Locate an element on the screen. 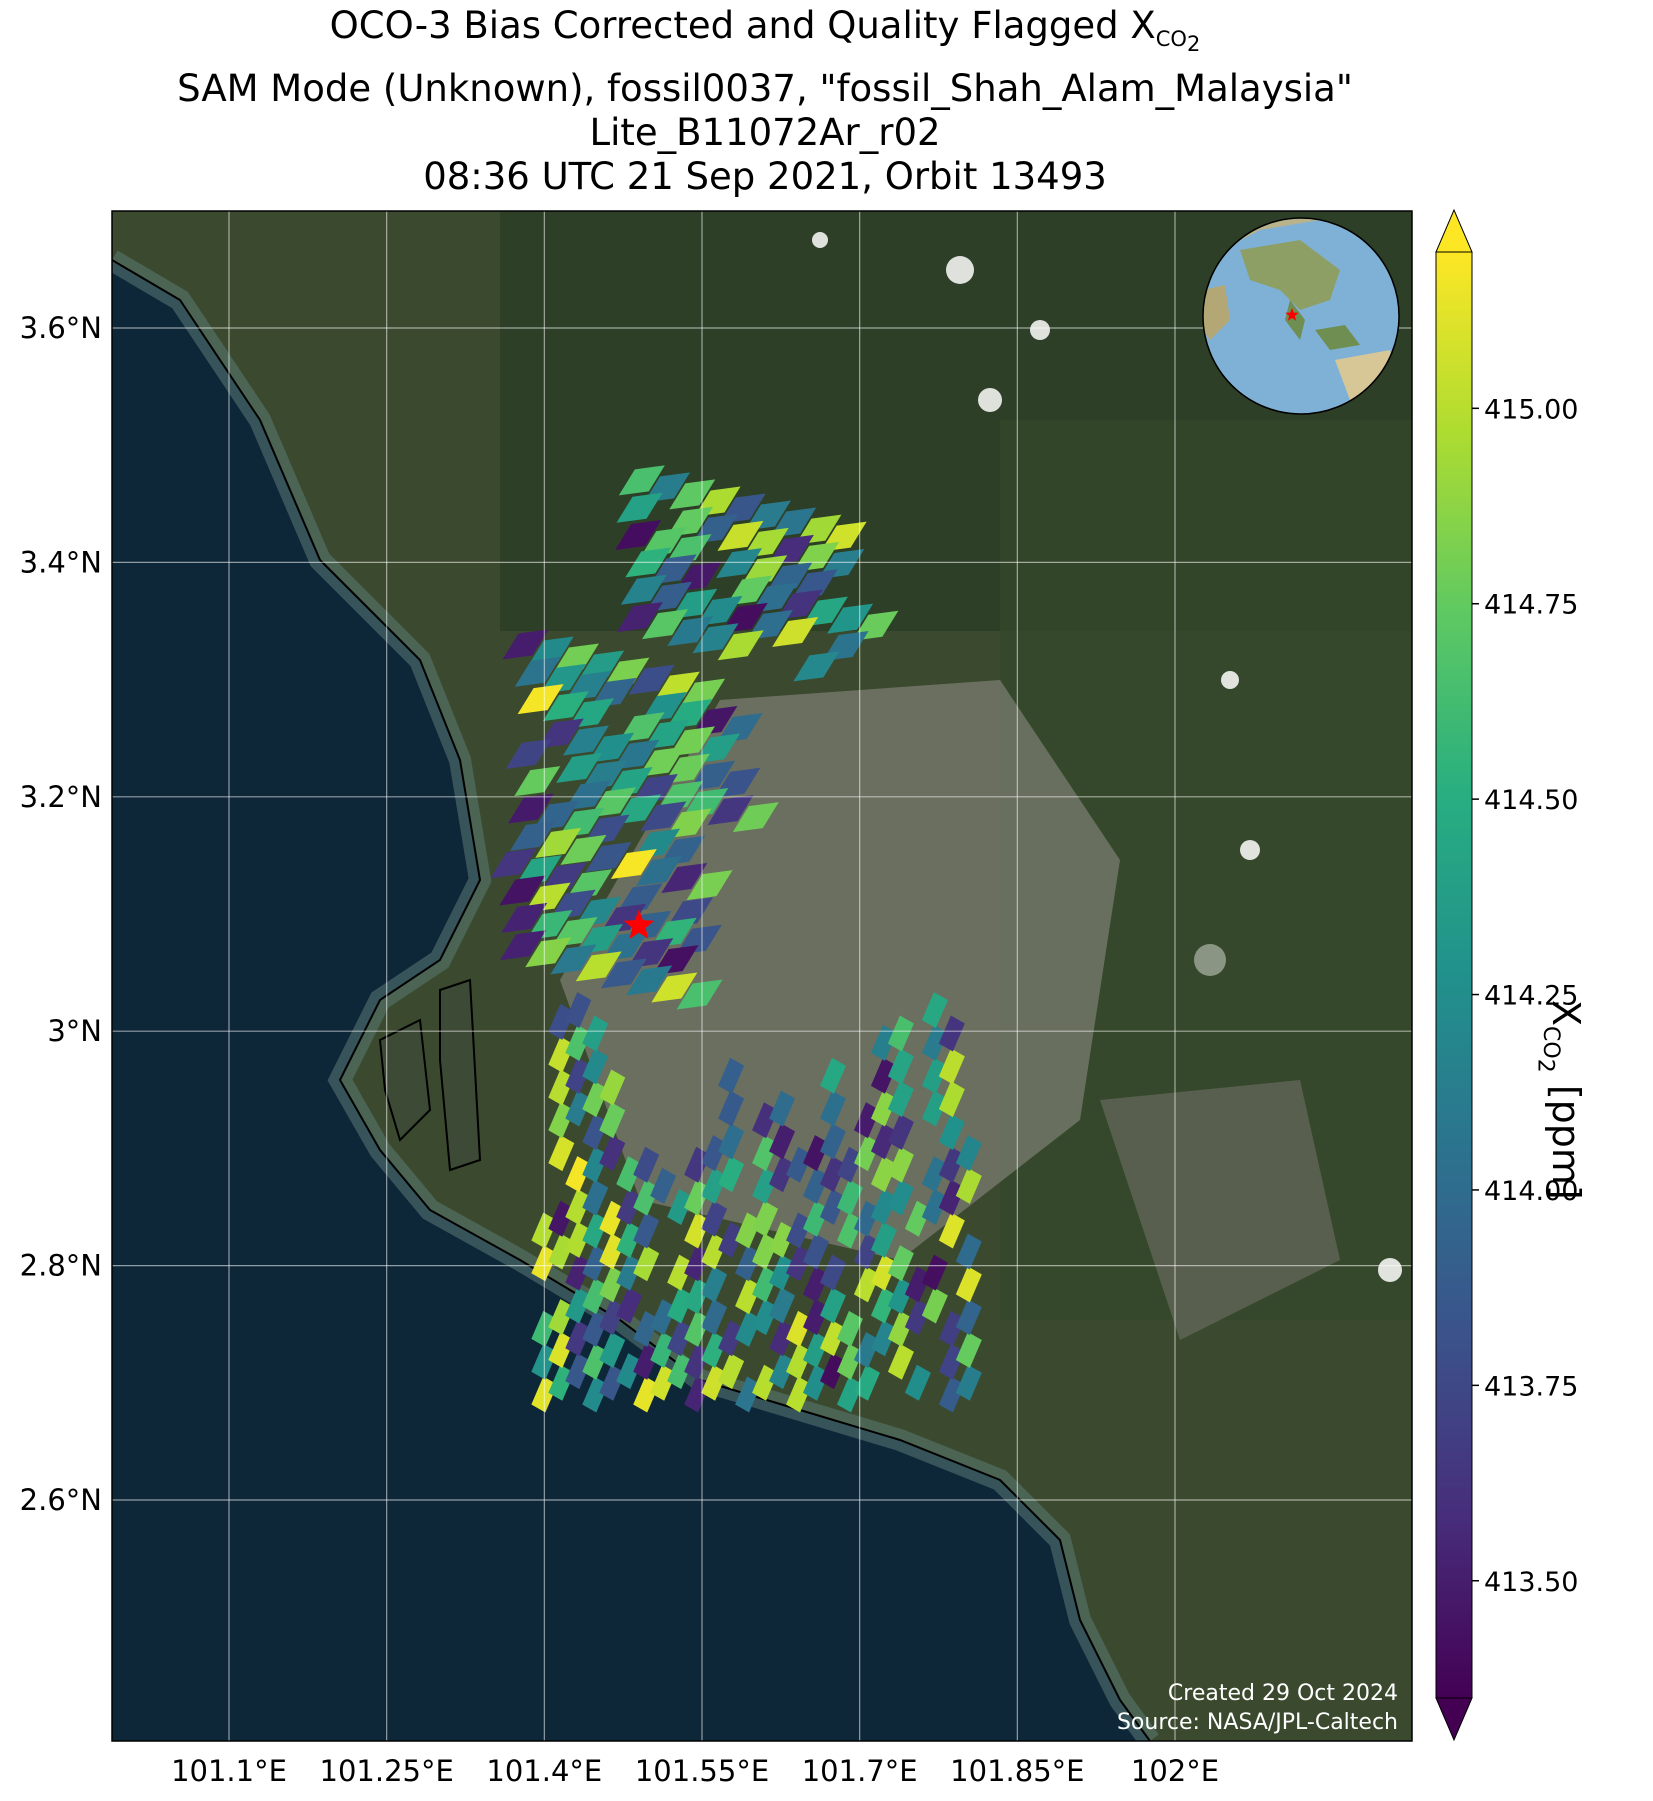 This screenshot has height=1801, width=1653. latitude-tick-label: 3°N is located at coordinates (74, 1031).